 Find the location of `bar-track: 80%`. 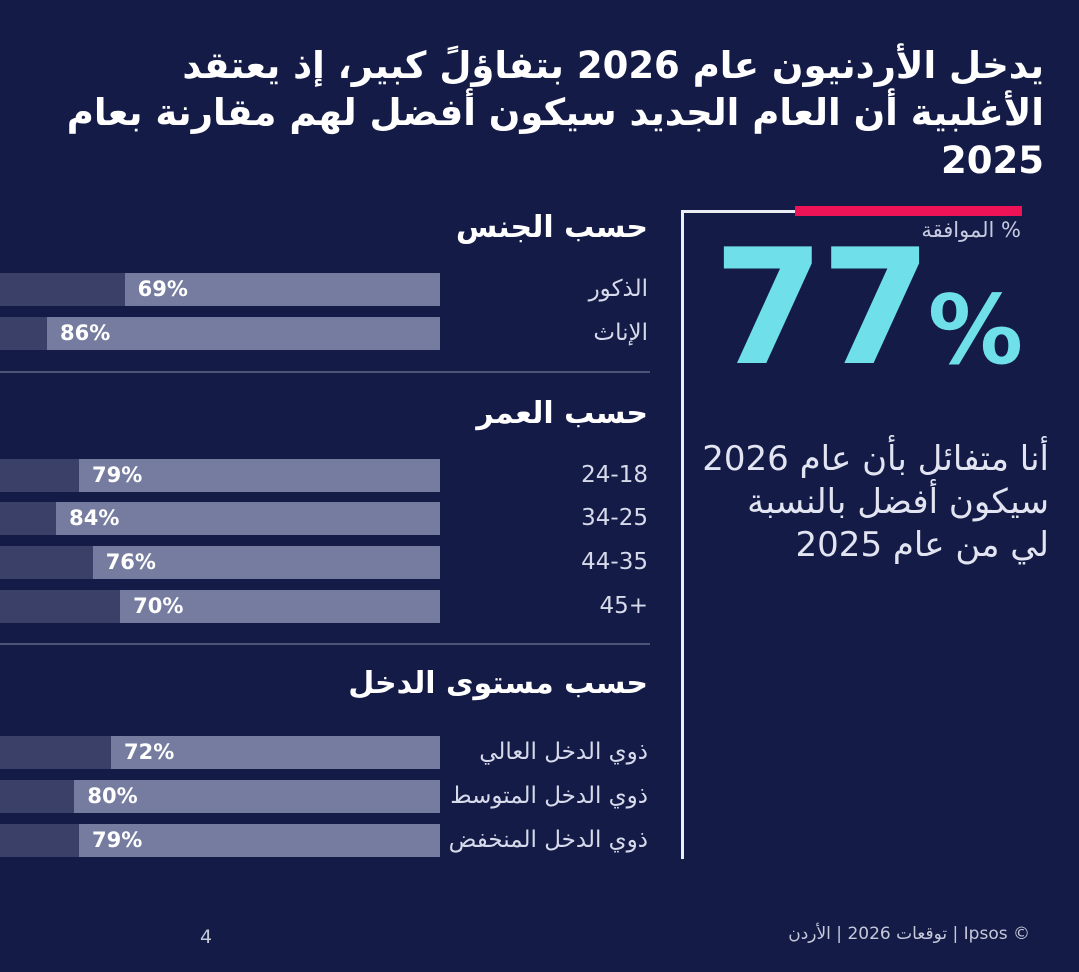

bar-track: 80% is located at coordinates (220, 796).